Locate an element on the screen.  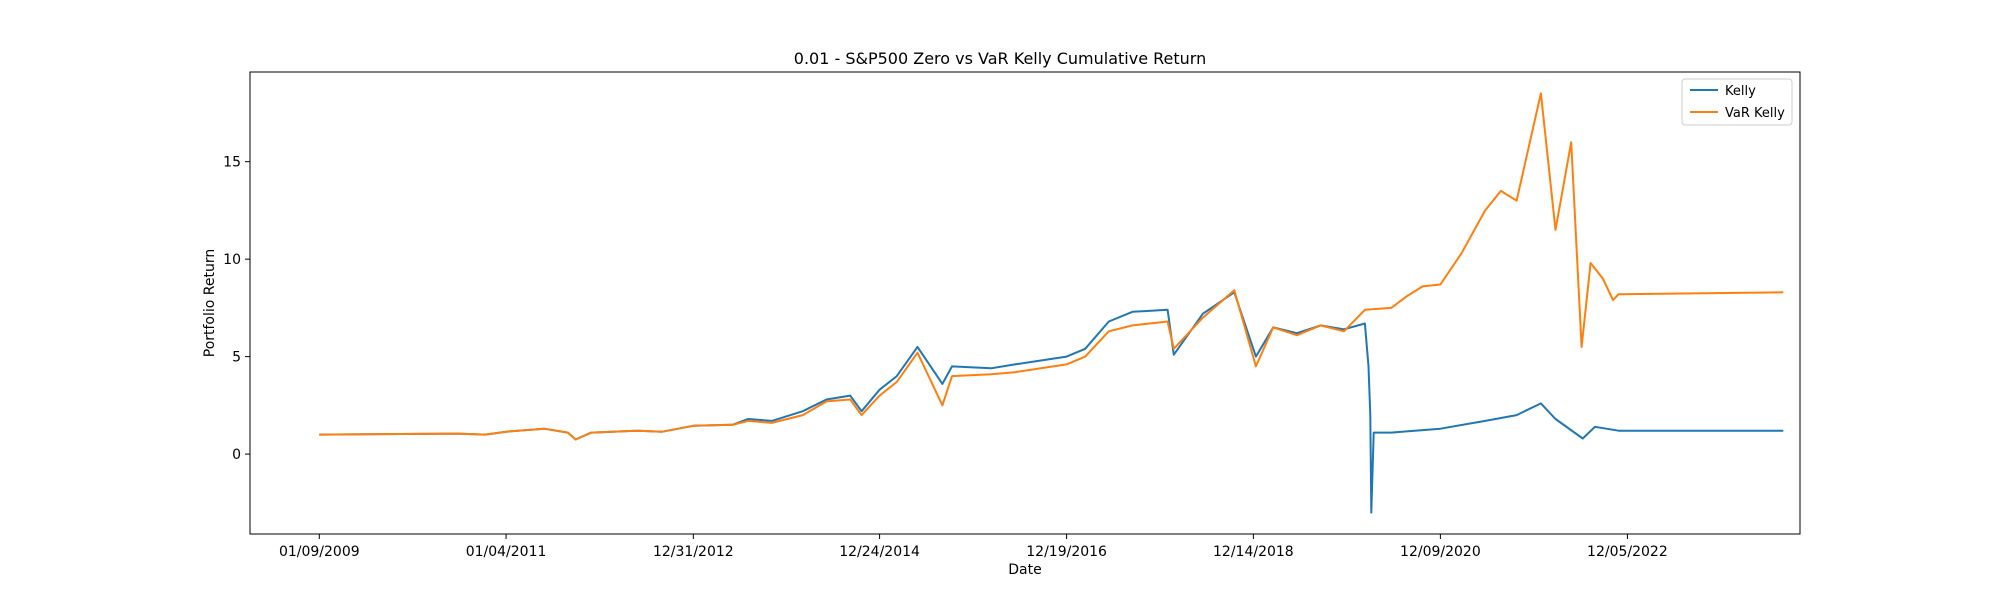
x-tick-label: 12/19/2016 is located at coordinates (1066, 552).